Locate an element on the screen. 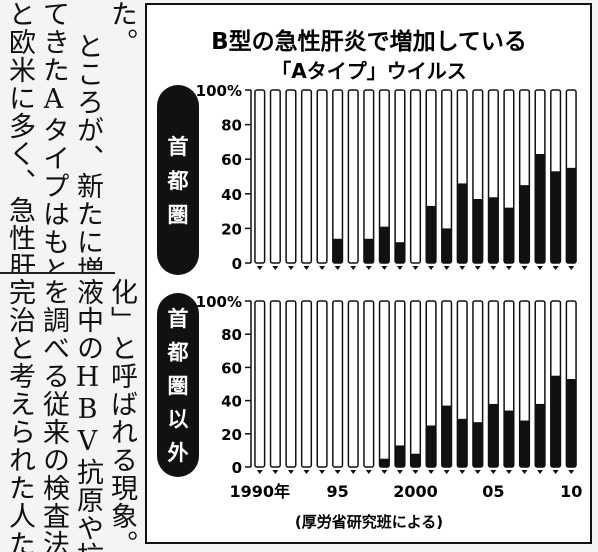  x-axis: 1990年 95 2000 05 10 is located at coordinates (406, 491).